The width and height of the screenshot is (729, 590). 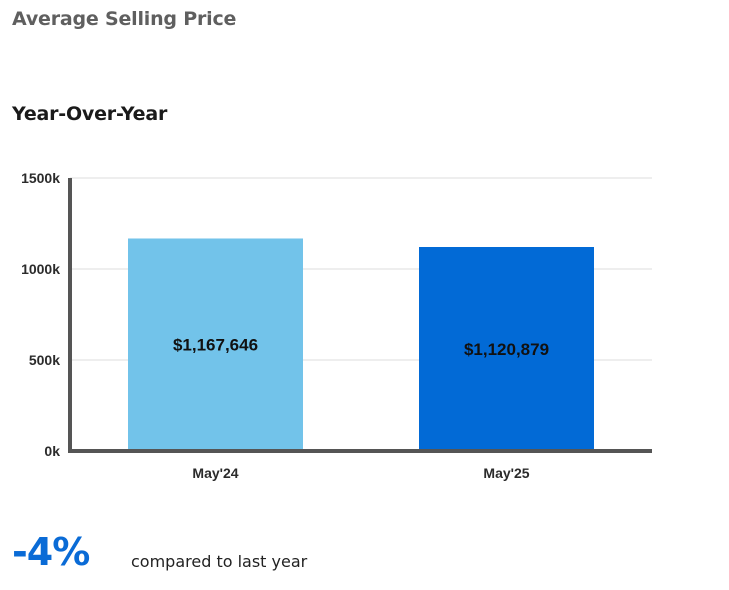 What do you see at coordinates (215, 473) in the screenshot?
I see `x-tick-label: May'24` at bounding box center [215, 473].